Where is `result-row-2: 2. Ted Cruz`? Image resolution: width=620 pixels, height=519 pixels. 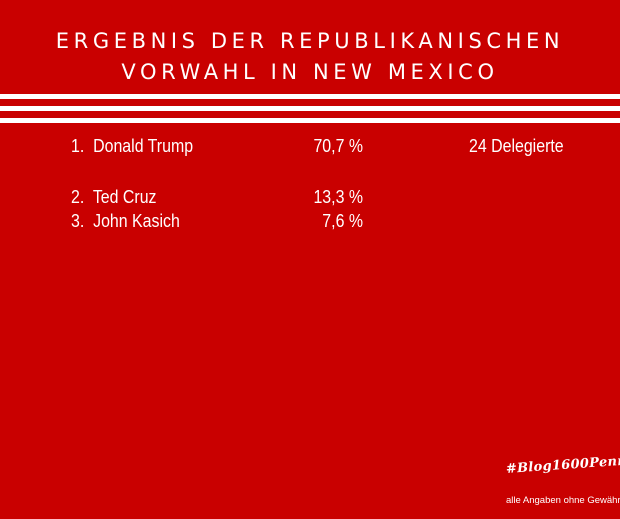 result-row-2: 2. Ted Cruz is located at coordinates (114, 197).